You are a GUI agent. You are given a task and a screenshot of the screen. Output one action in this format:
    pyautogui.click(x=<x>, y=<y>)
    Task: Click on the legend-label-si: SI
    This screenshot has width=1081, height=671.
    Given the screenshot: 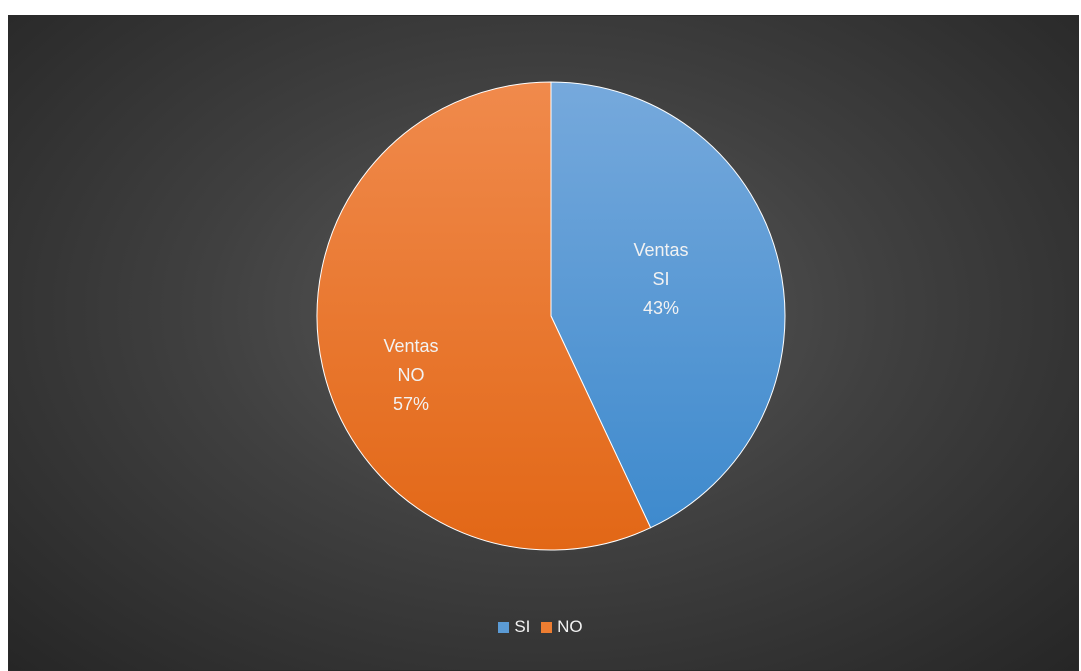 What is the action you would take?
    pyautogui.click(x=522, y=626)
    